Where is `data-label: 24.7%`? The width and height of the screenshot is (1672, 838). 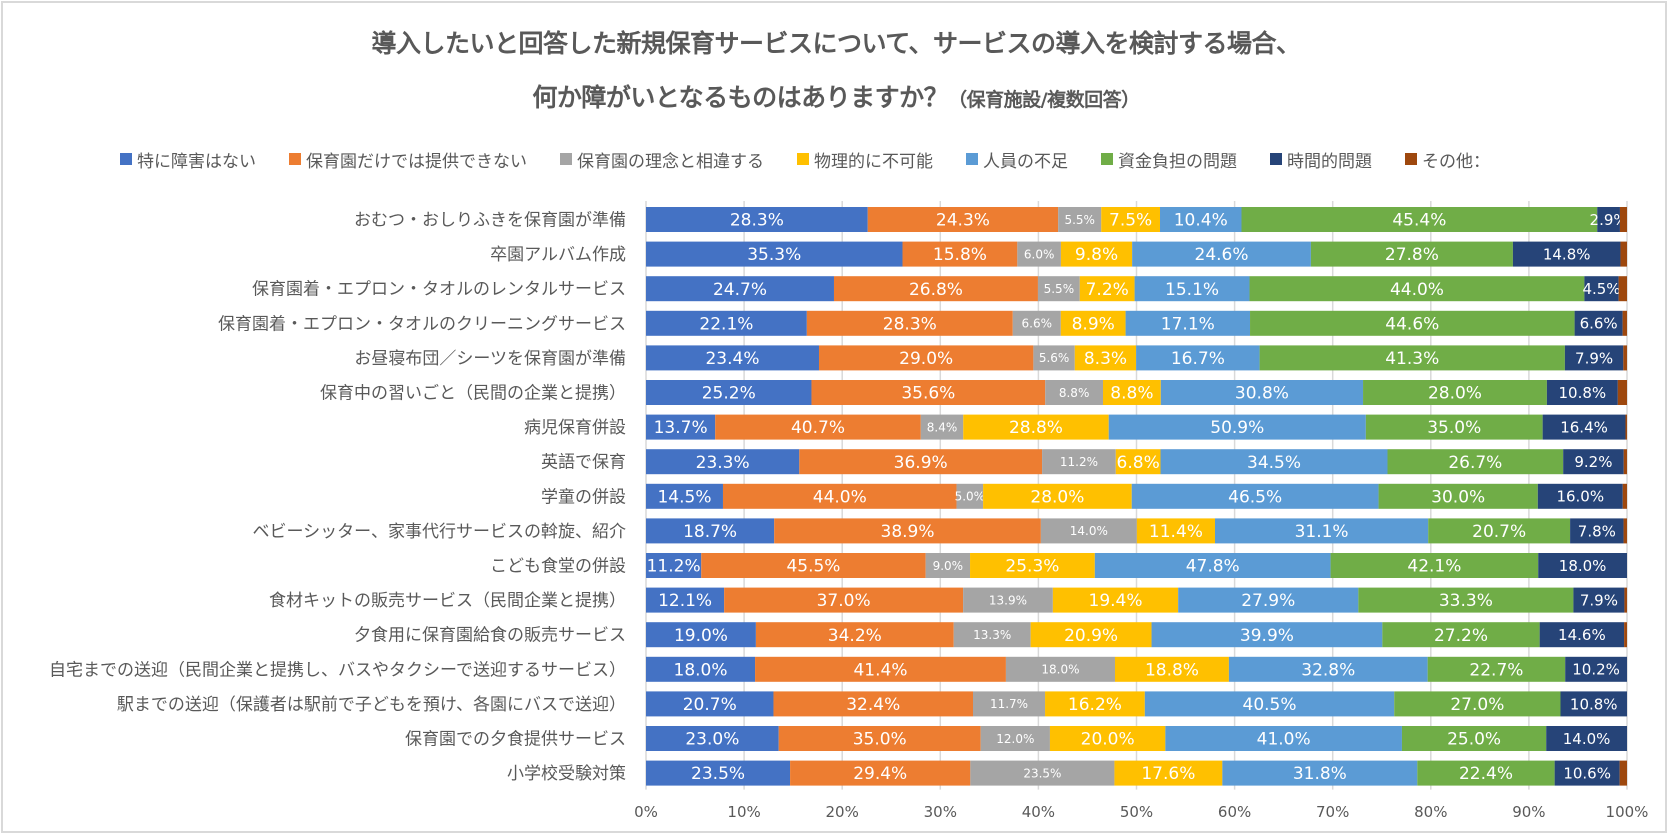 data-label: 24.7% is located at coordinates (740, 290).